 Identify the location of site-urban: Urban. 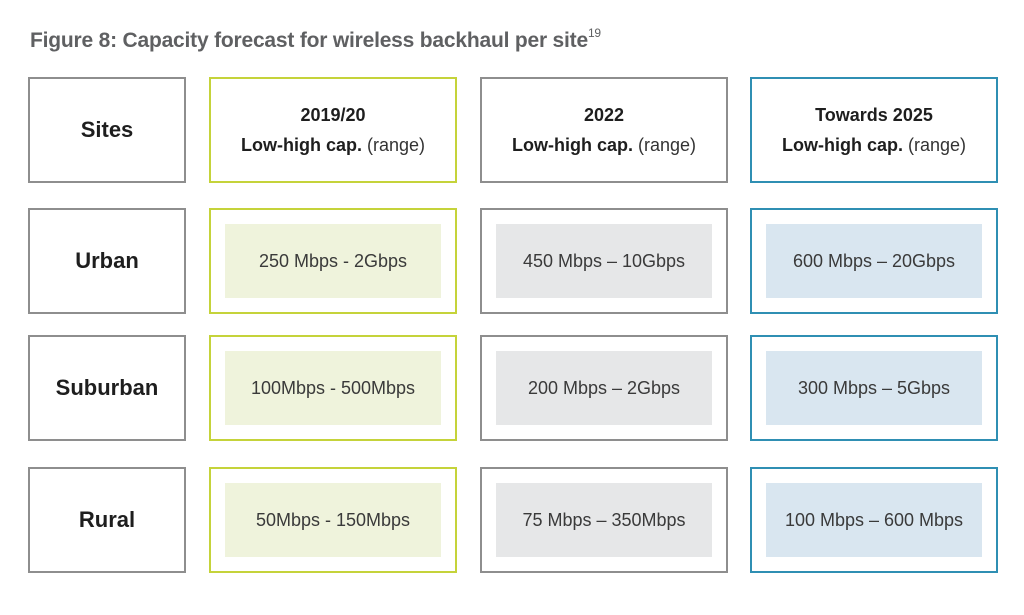
(107, 261).